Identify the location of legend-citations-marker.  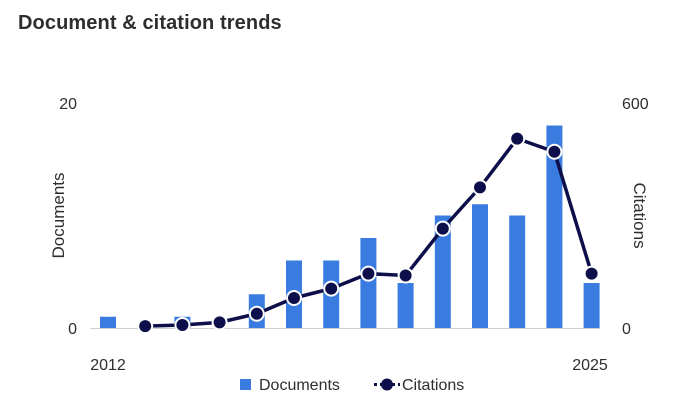
(387, 384).